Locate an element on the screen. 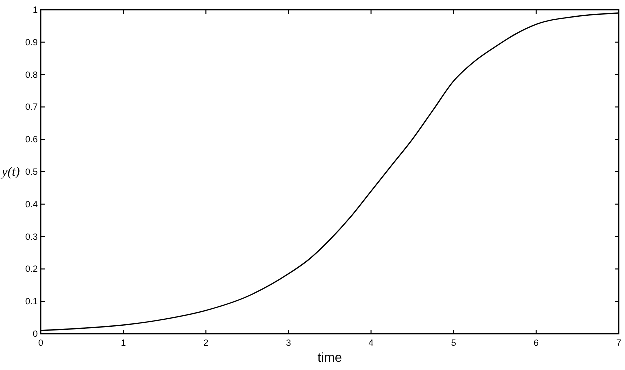  x-axis-title: time is located at coordinates (330, 357).